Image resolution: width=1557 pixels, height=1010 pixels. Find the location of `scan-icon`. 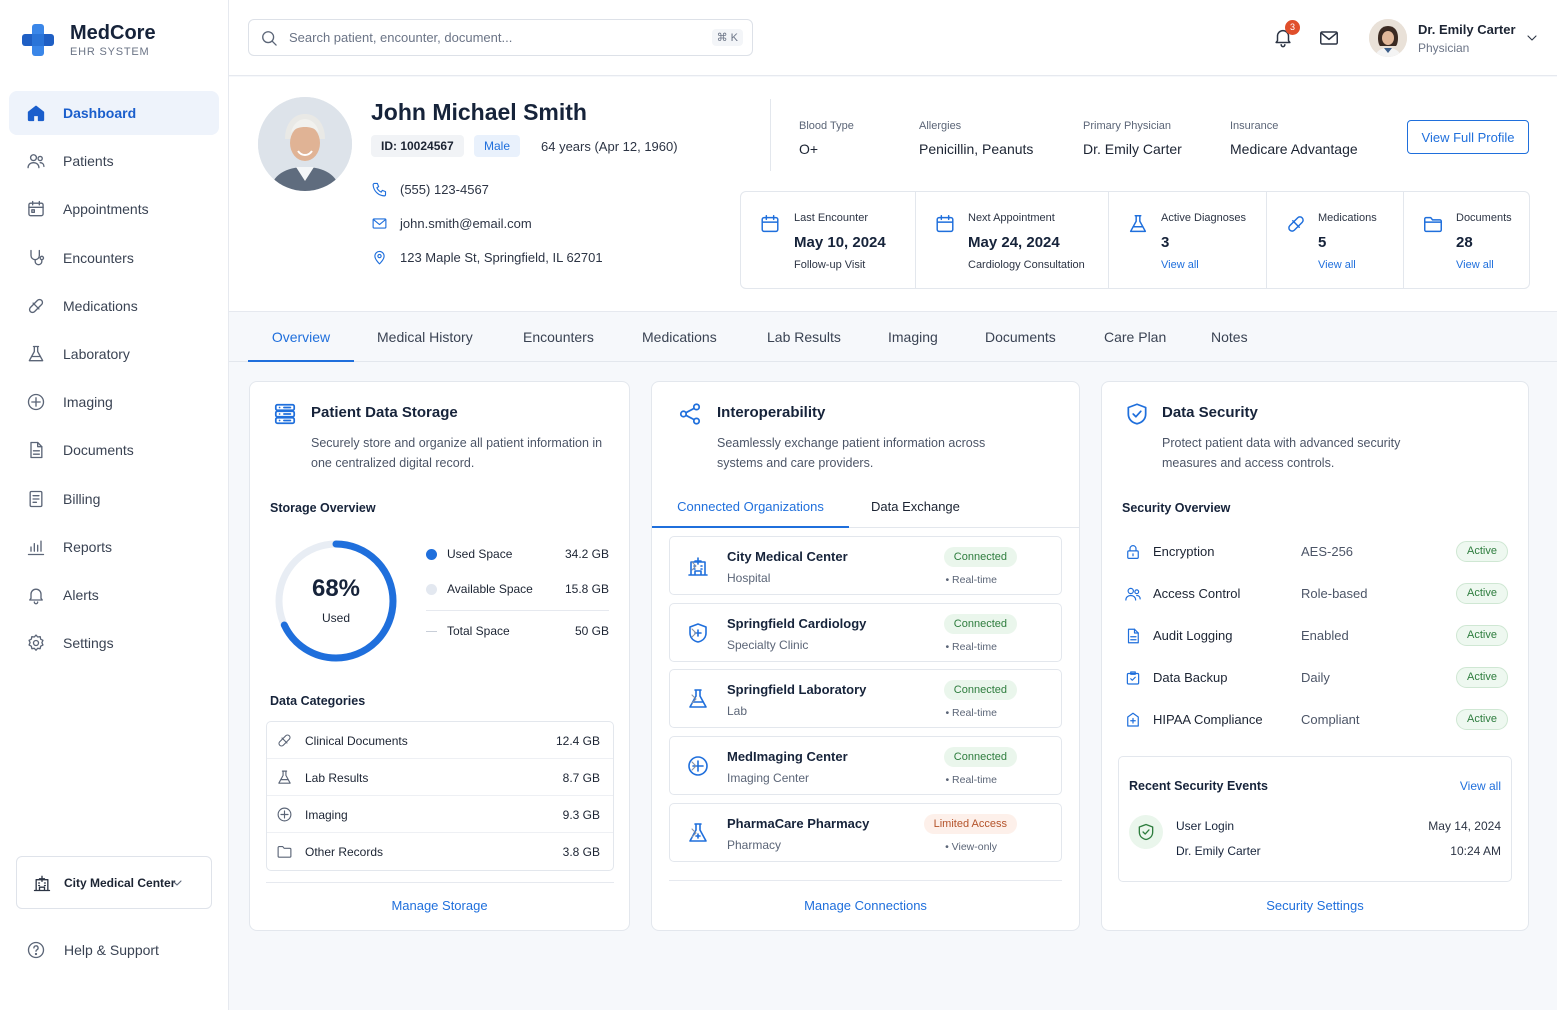

scan-icon is located at coordinates (36, 402).